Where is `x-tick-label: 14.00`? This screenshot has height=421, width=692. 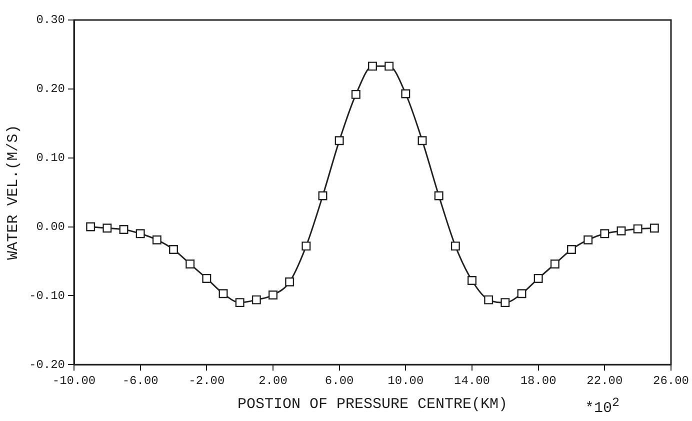 x-tick-label: 14.00 is located at coordinates (472, 381).